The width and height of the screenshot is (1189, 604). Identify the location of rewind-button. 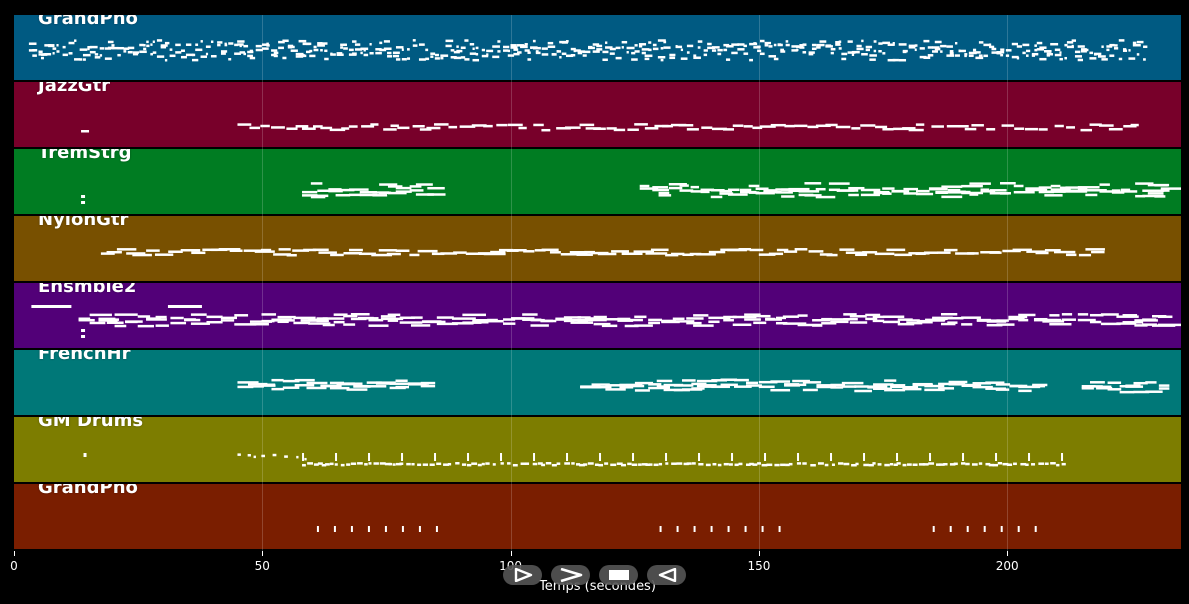
(666, 575).